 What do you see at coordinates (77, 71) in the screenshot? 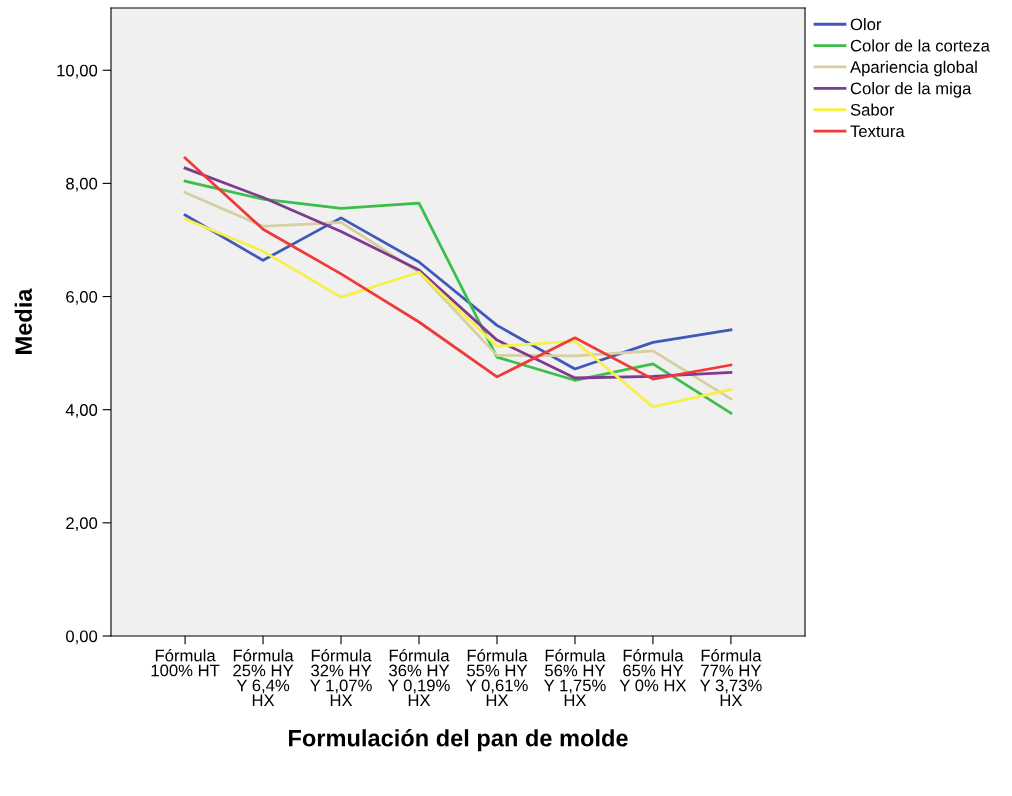
I see `y-tick-label: 10,00` at bounding box center [77, 71].